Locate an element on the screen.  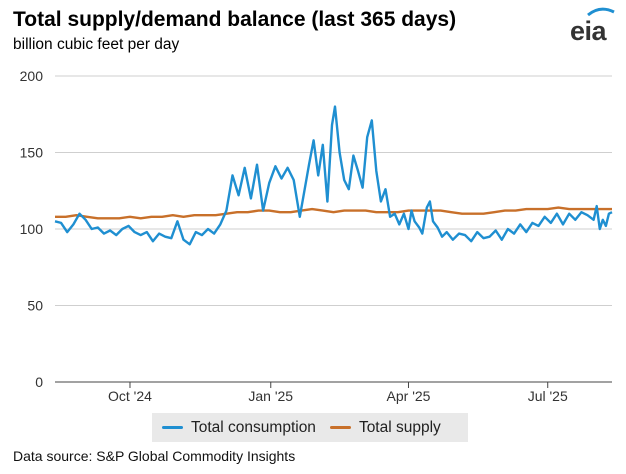
logo-arc-icon is located at coordinates (601, 12).